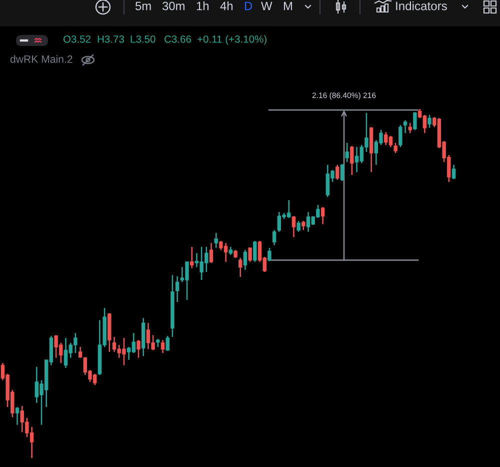 Image resolution: width=500 pixels, height=467 pixels. I want to click on text: 5m, so click(143, 6).